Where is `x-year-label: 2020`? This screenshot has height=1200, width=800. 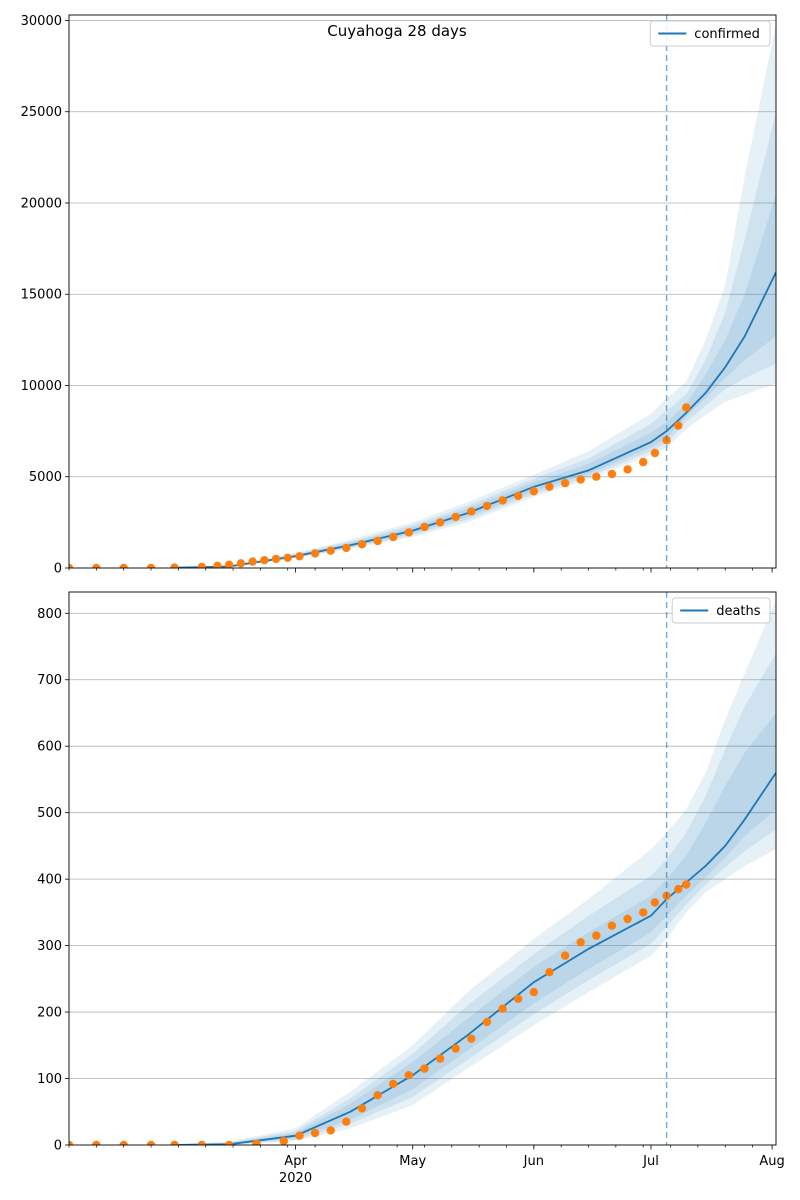
x-year-label: 2020 is located at coordinates (295, 1178).